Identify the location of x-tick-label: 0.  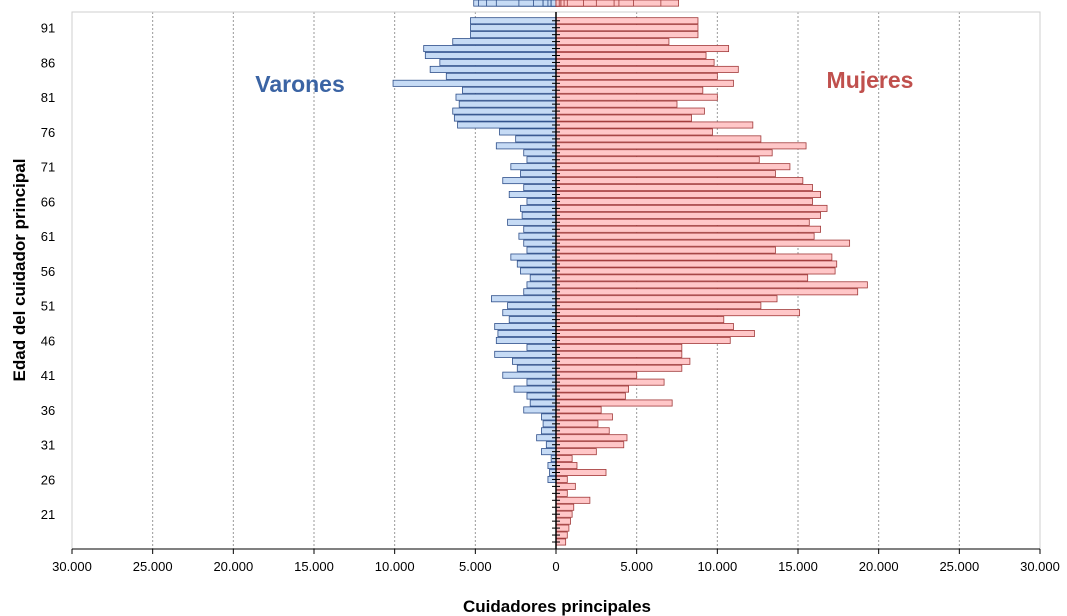
(555, 566).